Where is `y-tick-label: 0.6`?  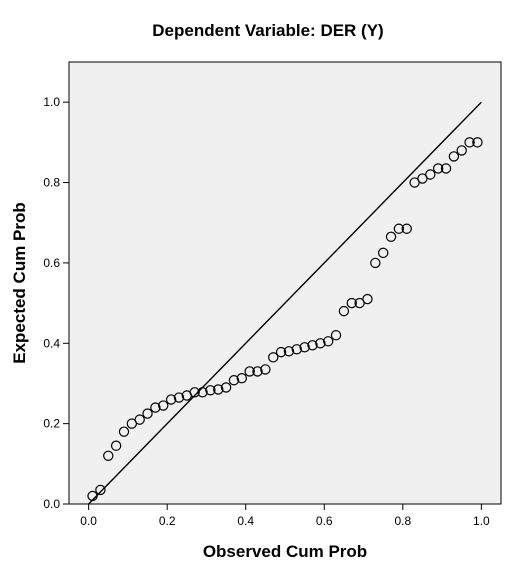
y-tick-label: 0.6 is located at coordinates (51, 263).